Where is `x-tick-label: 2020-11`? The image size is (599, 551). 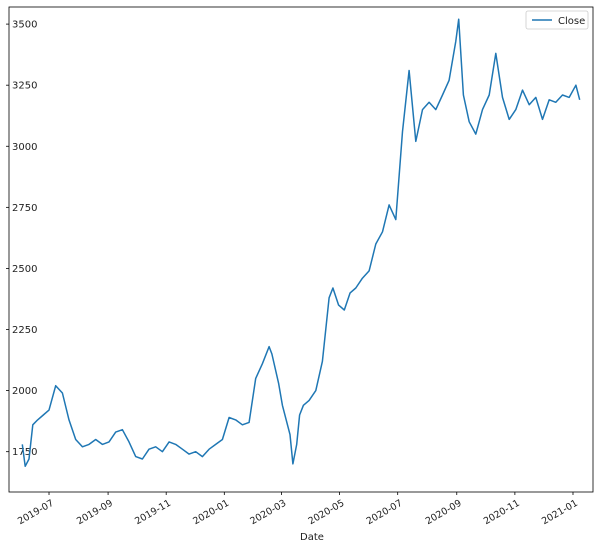 x-tick-label: 2020-11 is located at coordinates (502, 512).